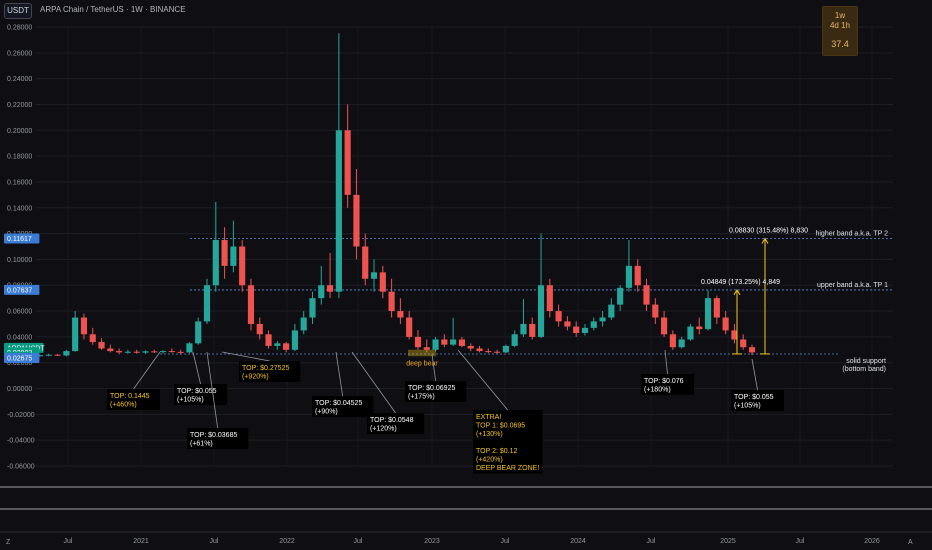  What do you see at coordinates (840, 25) in the screenshot?
I see `countdown-label: 4d 1h` at bounding box center [840, 25].